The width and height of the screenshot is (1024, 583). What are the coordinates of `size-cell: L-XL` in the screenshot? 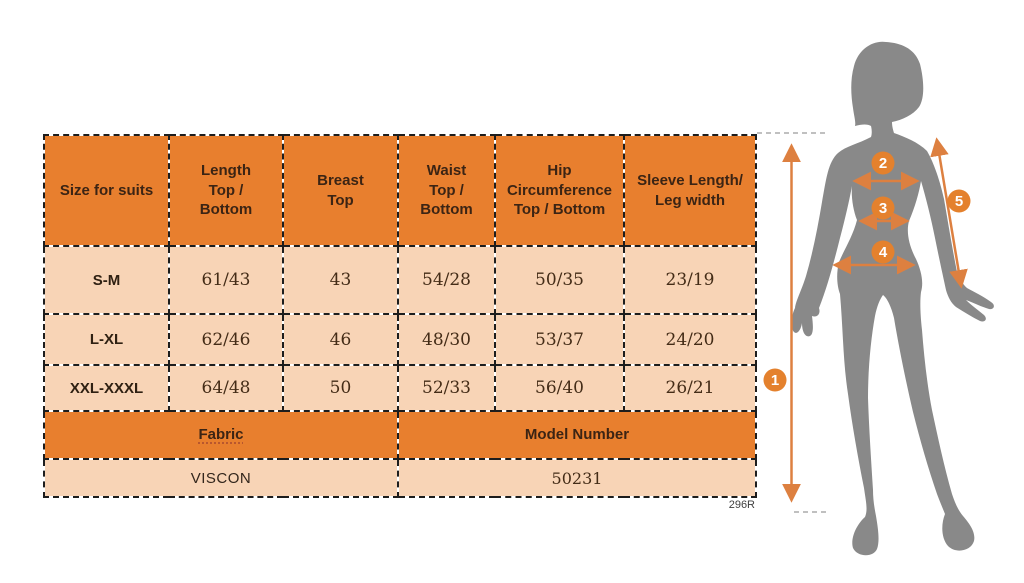 It's located at (106, 339).